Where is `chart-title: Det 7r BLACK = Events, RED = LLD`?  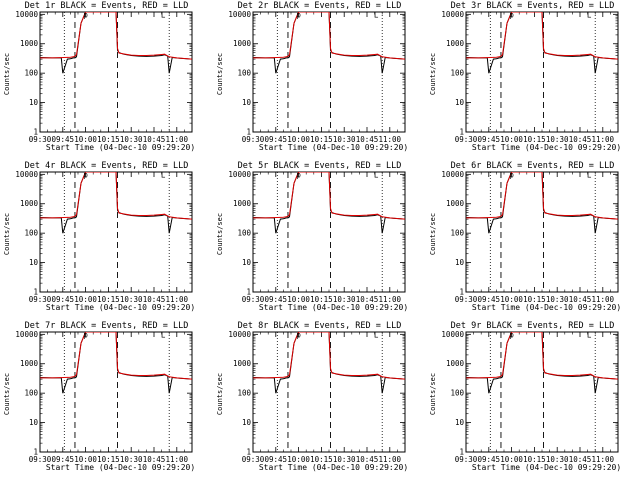
chart-title: Det 7r BLACK = Events, RED = LLD is located at coordinates (106, 326).